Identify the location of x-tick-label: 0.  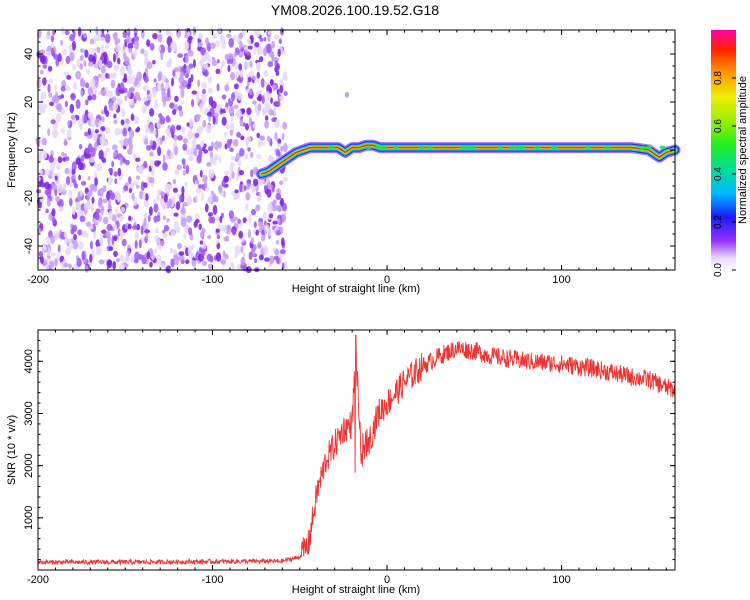
(387, 580).